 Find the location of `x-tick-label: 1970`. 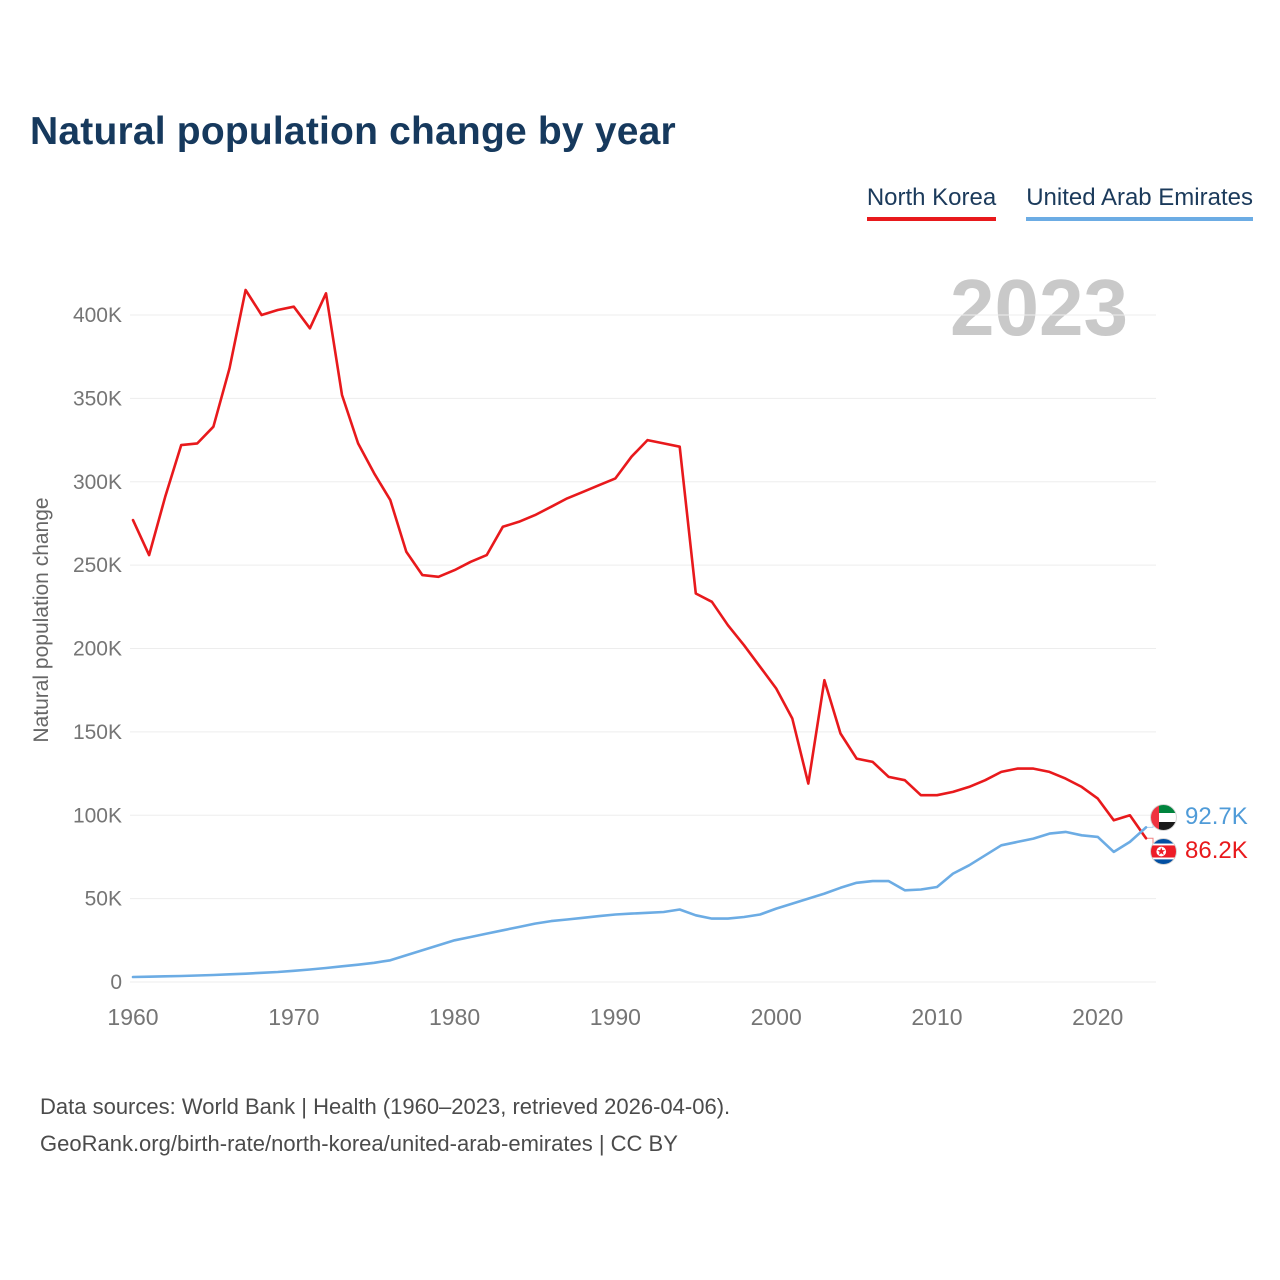

x-tick-label: 1970 is located at coordinates (293, 1017).